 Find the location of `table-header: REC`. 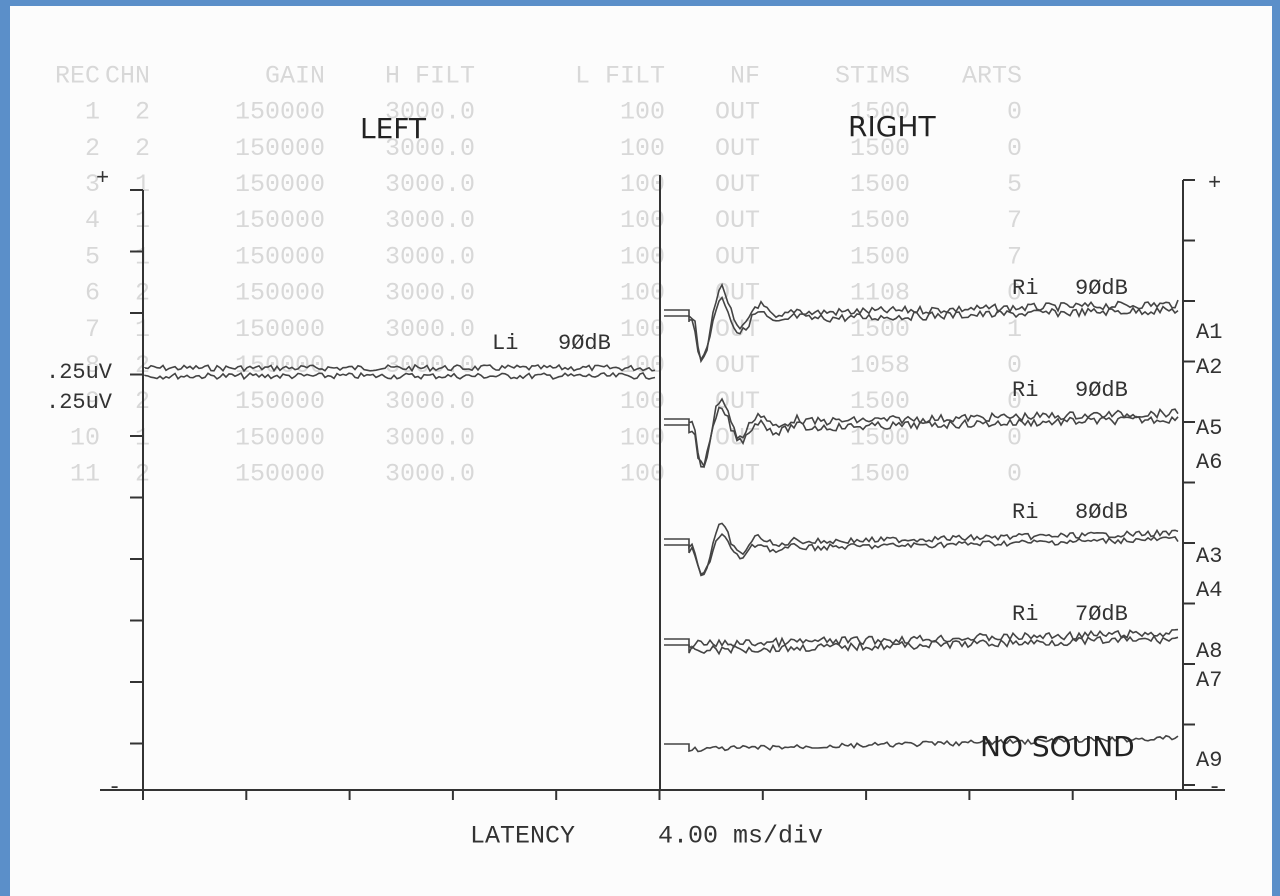

table-header: REC is located at coordinates (77, 76).